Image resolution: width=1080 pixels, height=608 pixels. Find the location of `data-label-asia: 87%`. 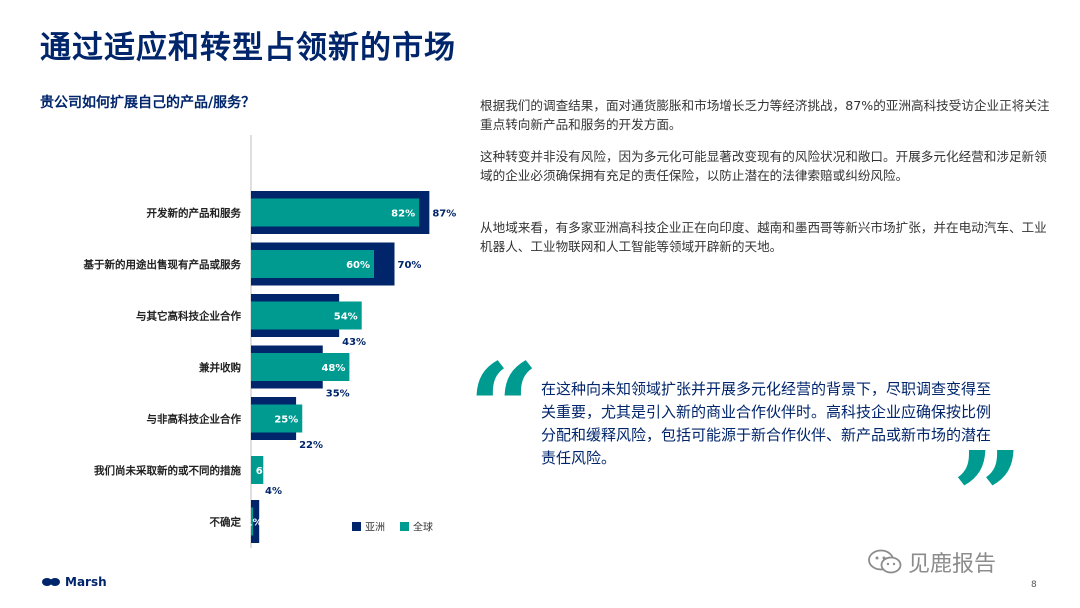

data-label-asia: 87% is located at coordinates (444, 214).